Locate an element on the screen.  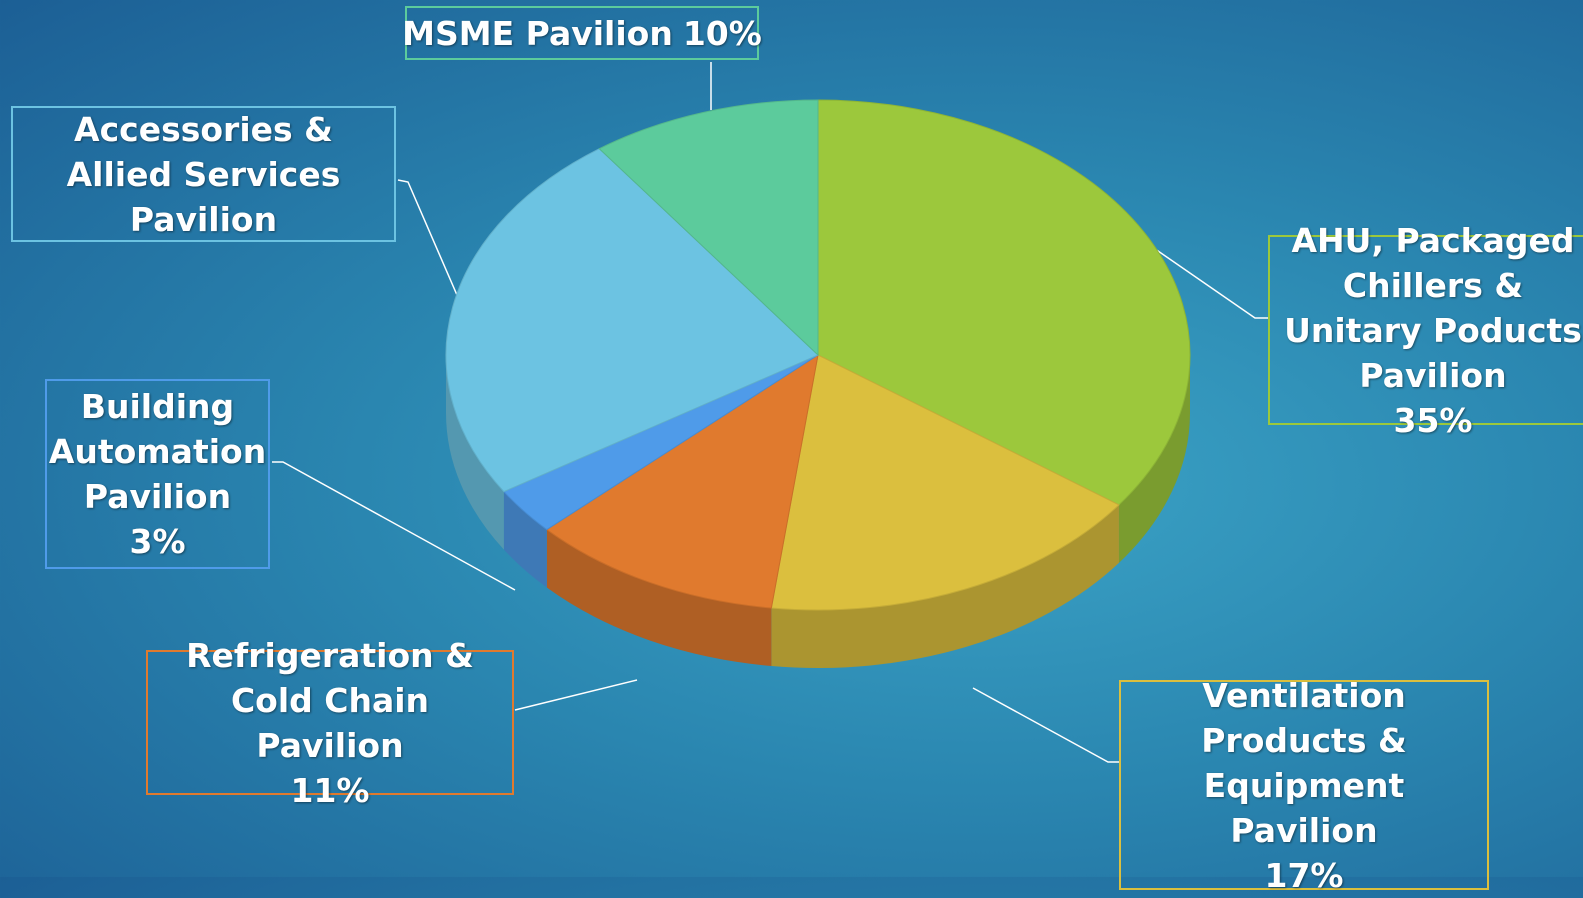
value-label: 17% is located at coordinates (1304, 875).